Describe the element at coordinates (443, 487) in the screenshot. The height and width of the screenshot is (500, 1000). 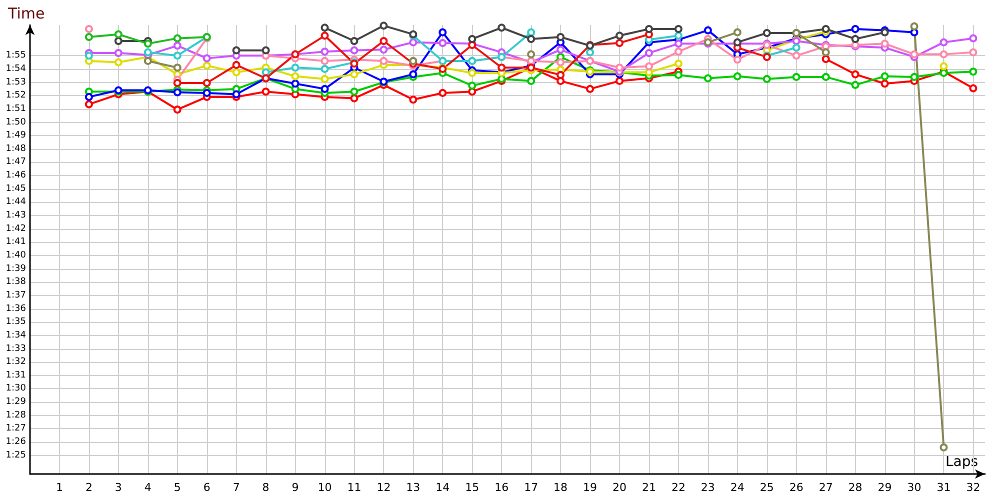
I see `x-tick-label: 14` at that location.